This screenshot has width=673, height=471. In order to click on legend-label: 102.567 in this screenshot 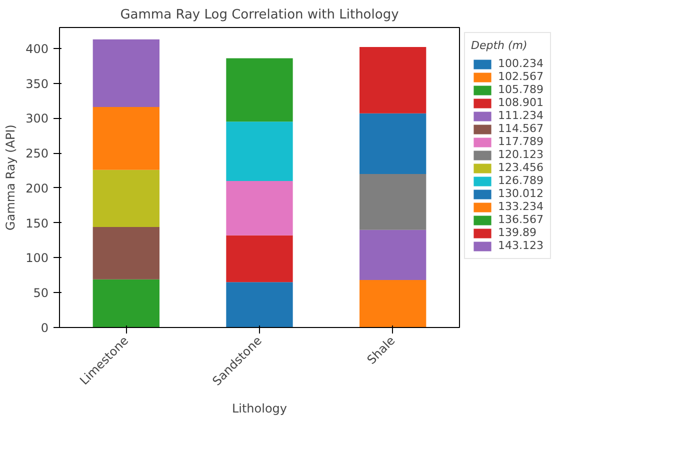, I will do `click(521, 76)`.